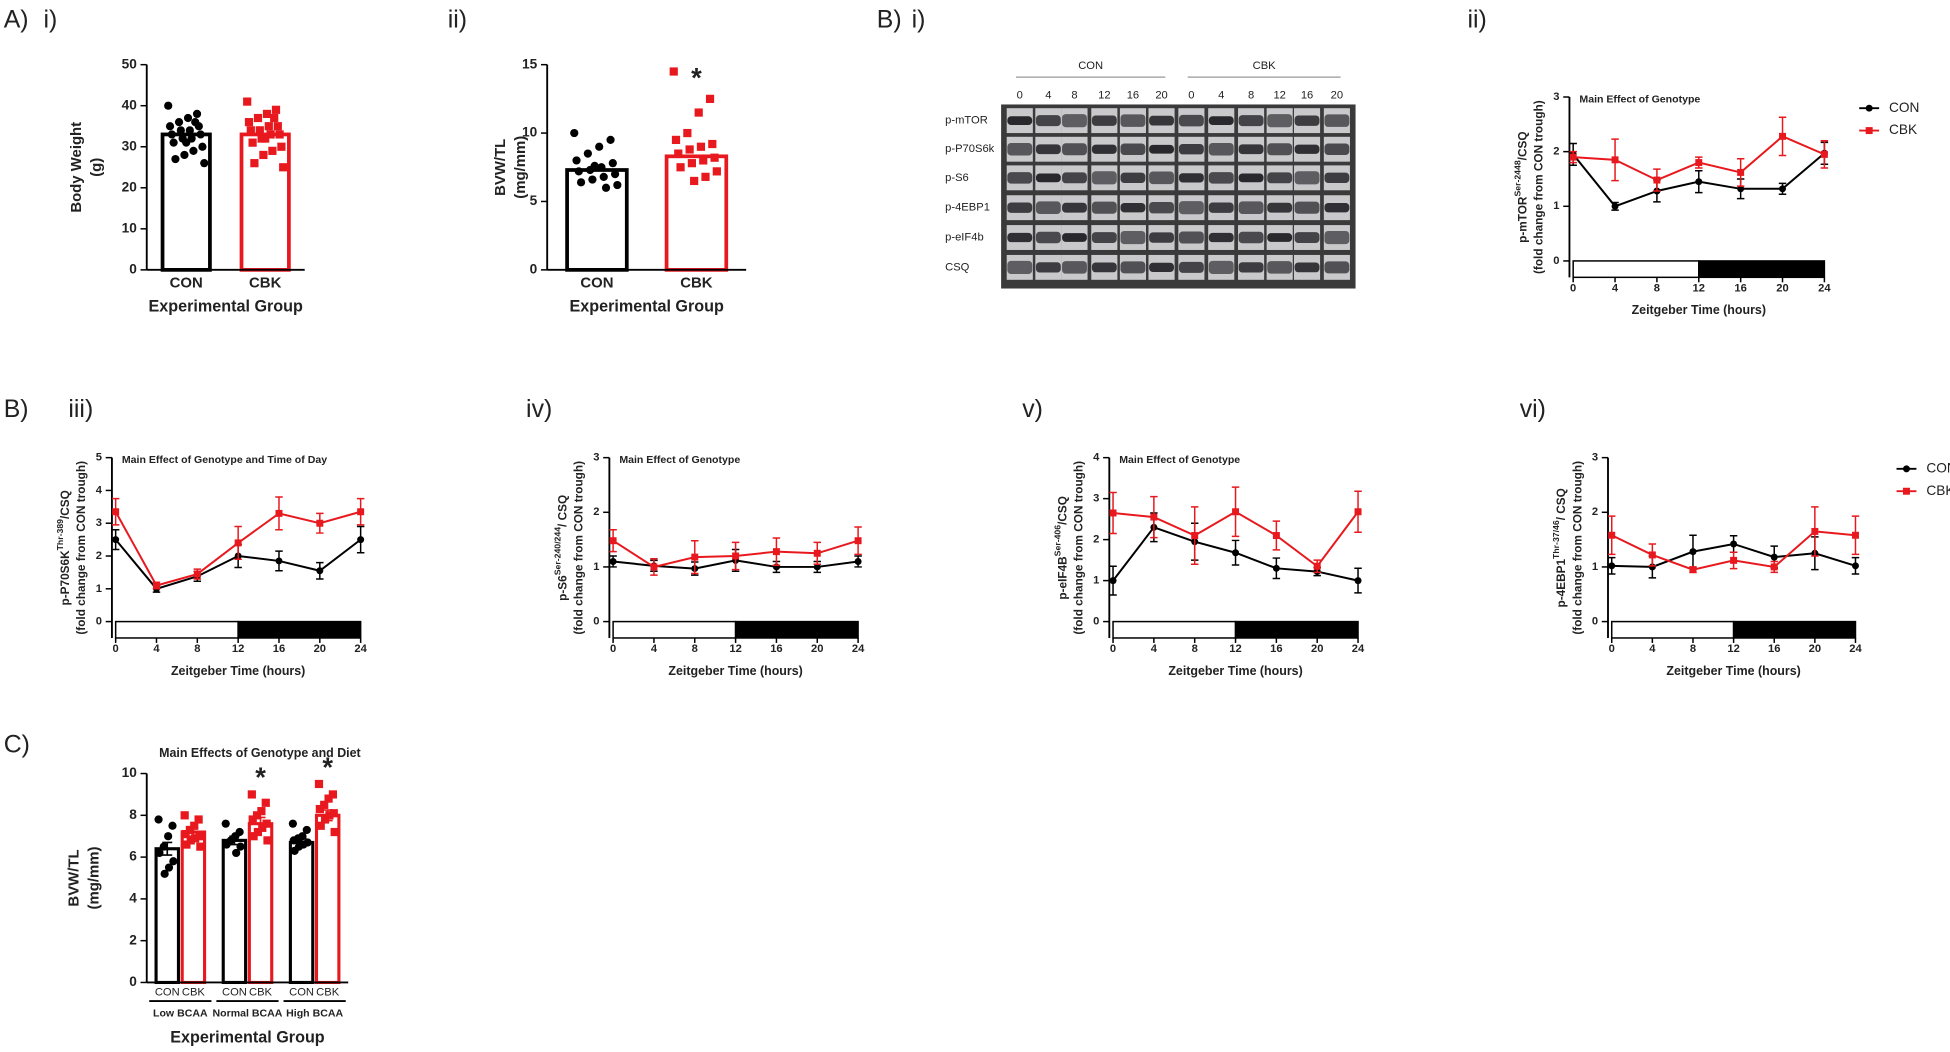 This screenshot has height=1052, width=1950. Describe the element at coordinates (1090, 66) in the screenshot. I see `blot-group-label: CON` at that location.